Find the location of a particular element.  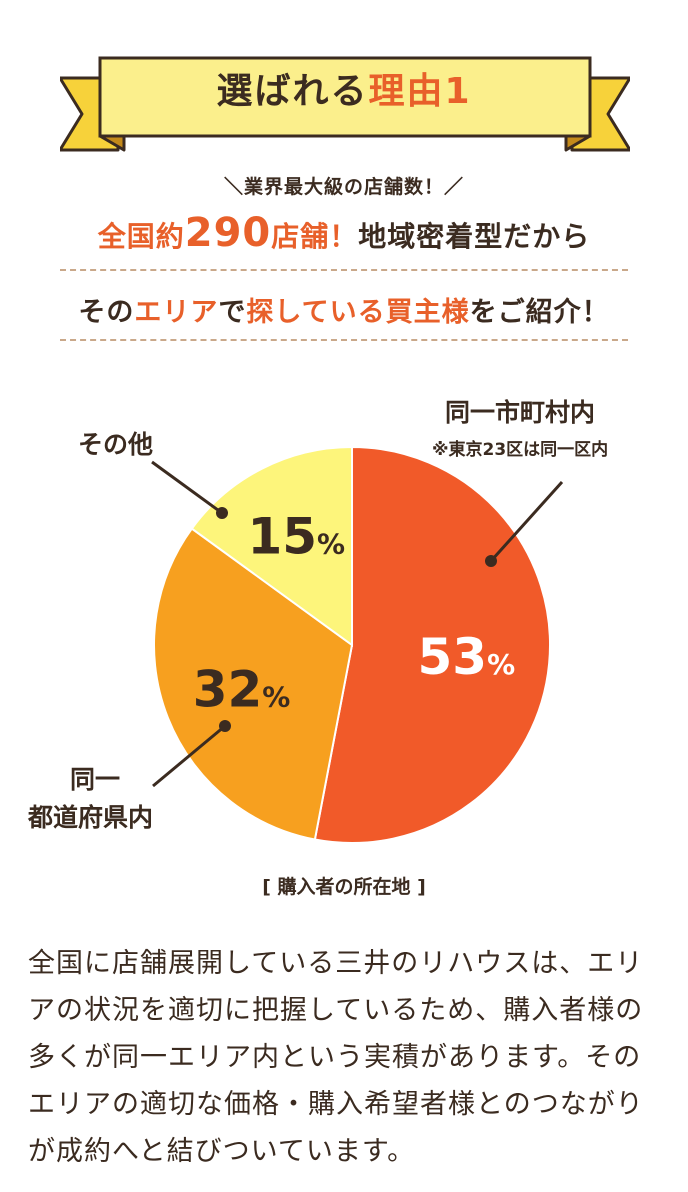

label-same-city-note: ※東京23区は同一区内 is located at coordinates (520, 450).